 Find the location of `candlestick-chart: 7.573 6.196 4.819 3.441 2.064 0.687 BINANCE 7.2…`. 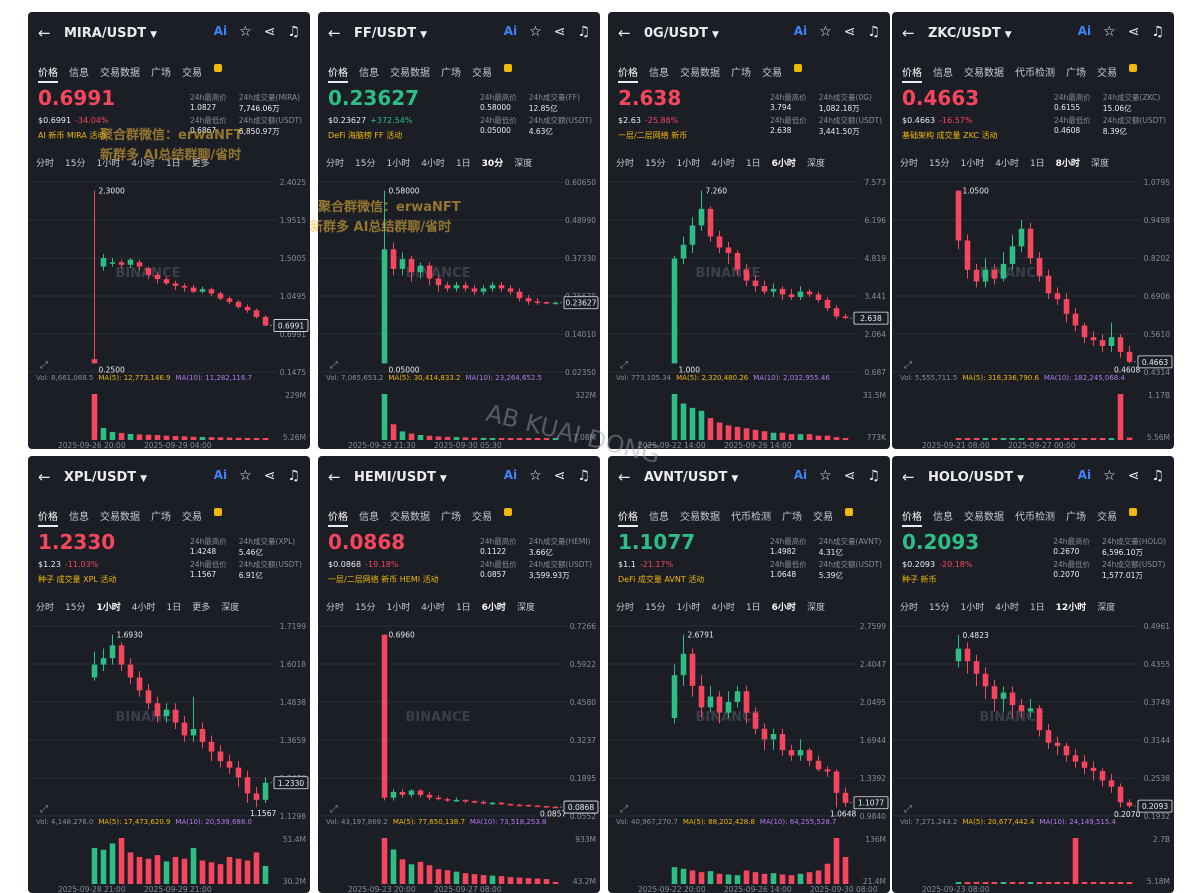

candlestick-chart: 7.573 6.196 4.819 3.441 2.064 0.687 BINANCE 7.2… is located at coordinates (749, 310).